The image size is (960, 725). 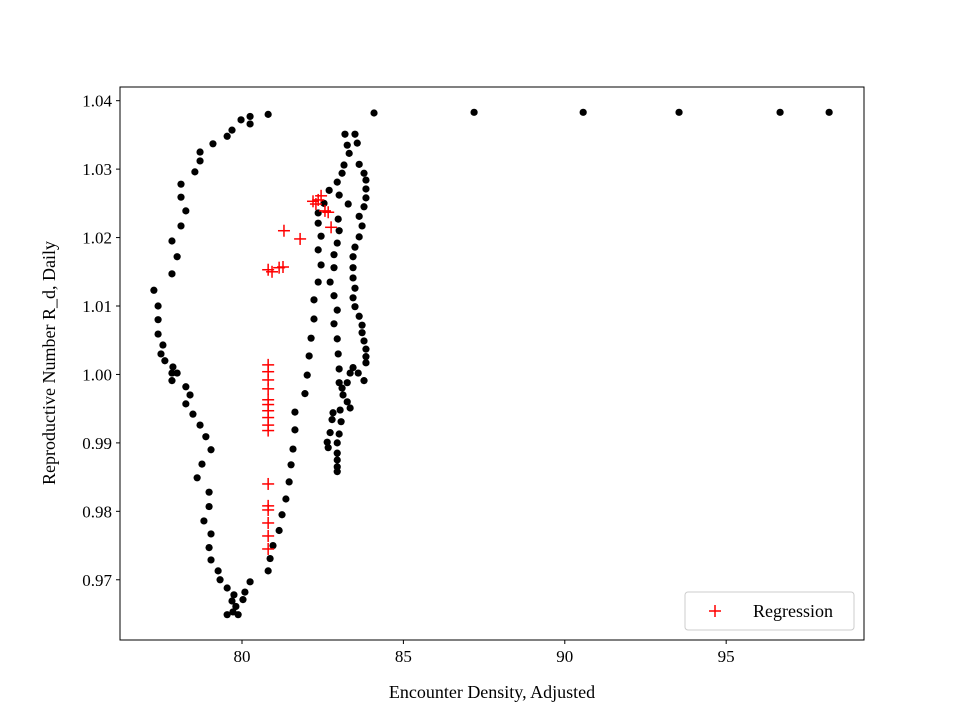 I want to click on y-tick-label: 0.98, so click(x=97, y=511).